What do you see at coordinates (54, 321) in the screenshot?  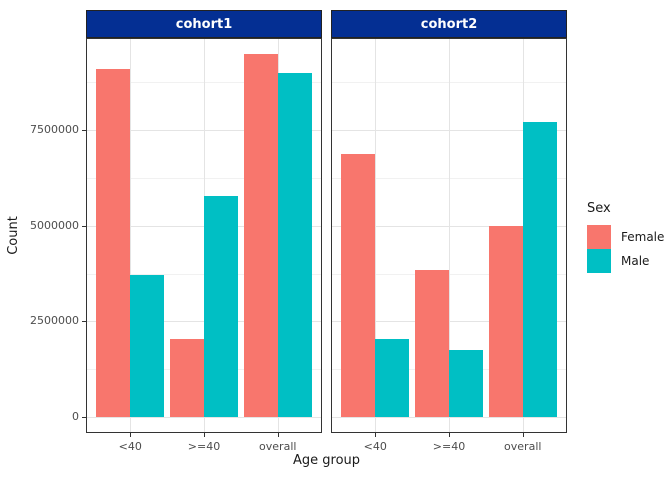 I see `y-tick-label: 2500000` at bounding box center [54, 321].